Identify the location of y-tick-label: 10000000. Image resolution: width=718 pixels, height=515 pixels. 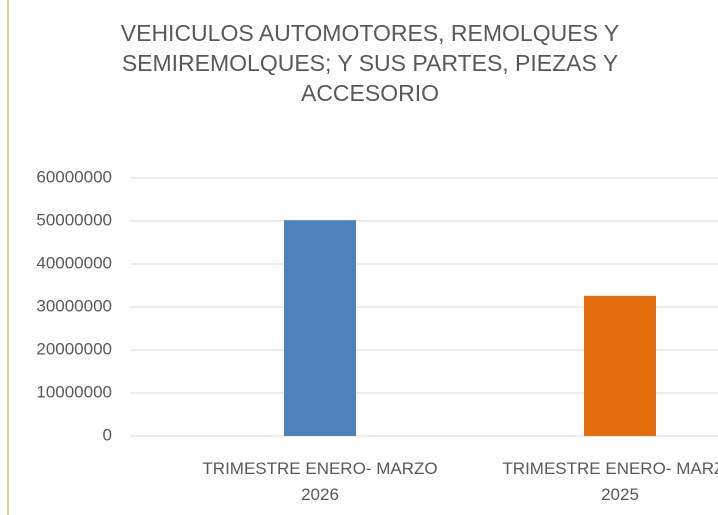
(74, 391).